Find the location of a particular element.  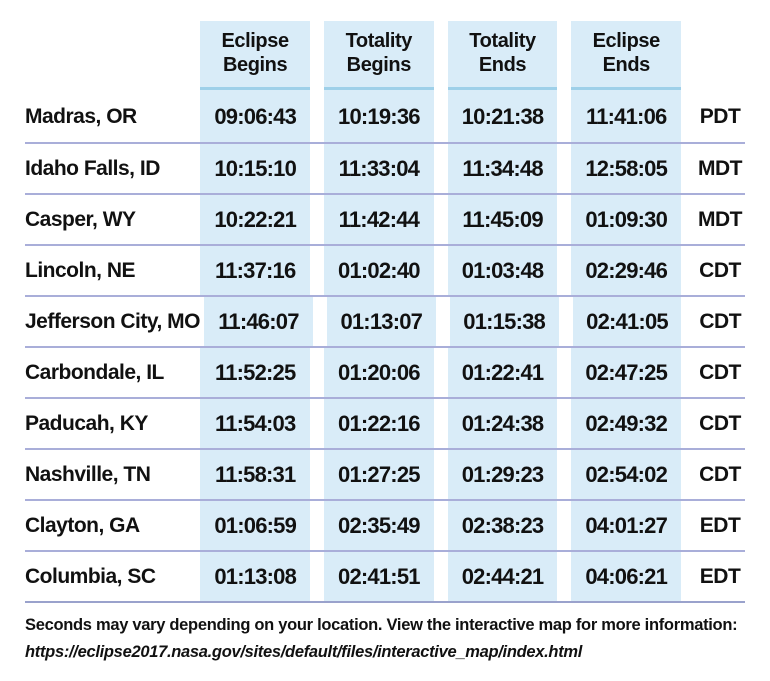

eclipse-ends-time: 04:01:27 is located at coordinates (626, 525).